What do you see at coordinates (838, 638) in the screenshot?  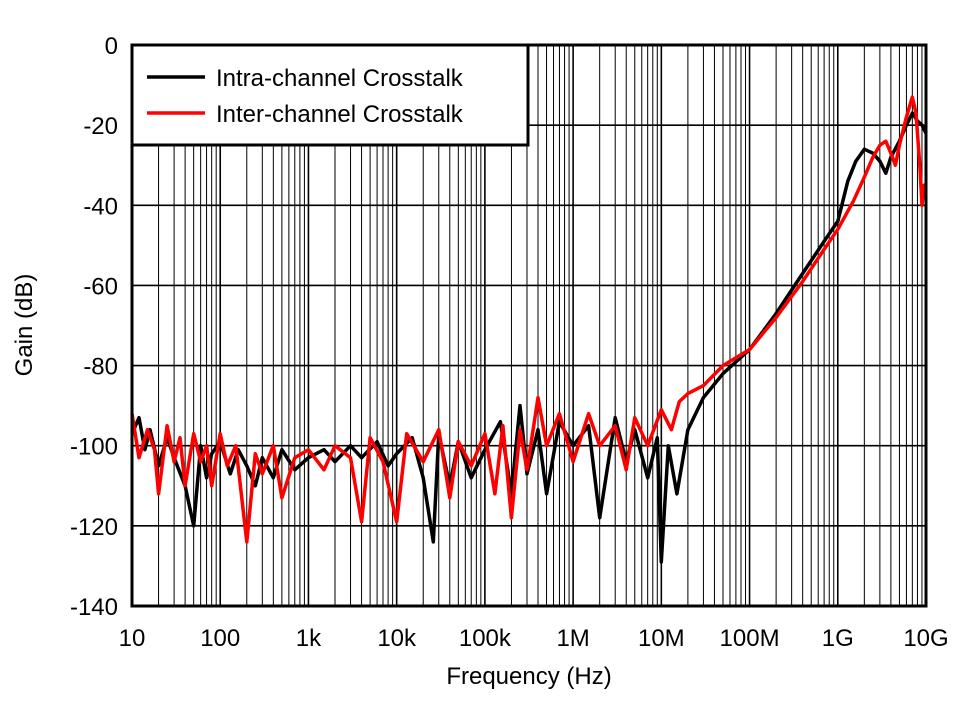 I see `x-tick-label: 1G` at bounding box center [838, 638].